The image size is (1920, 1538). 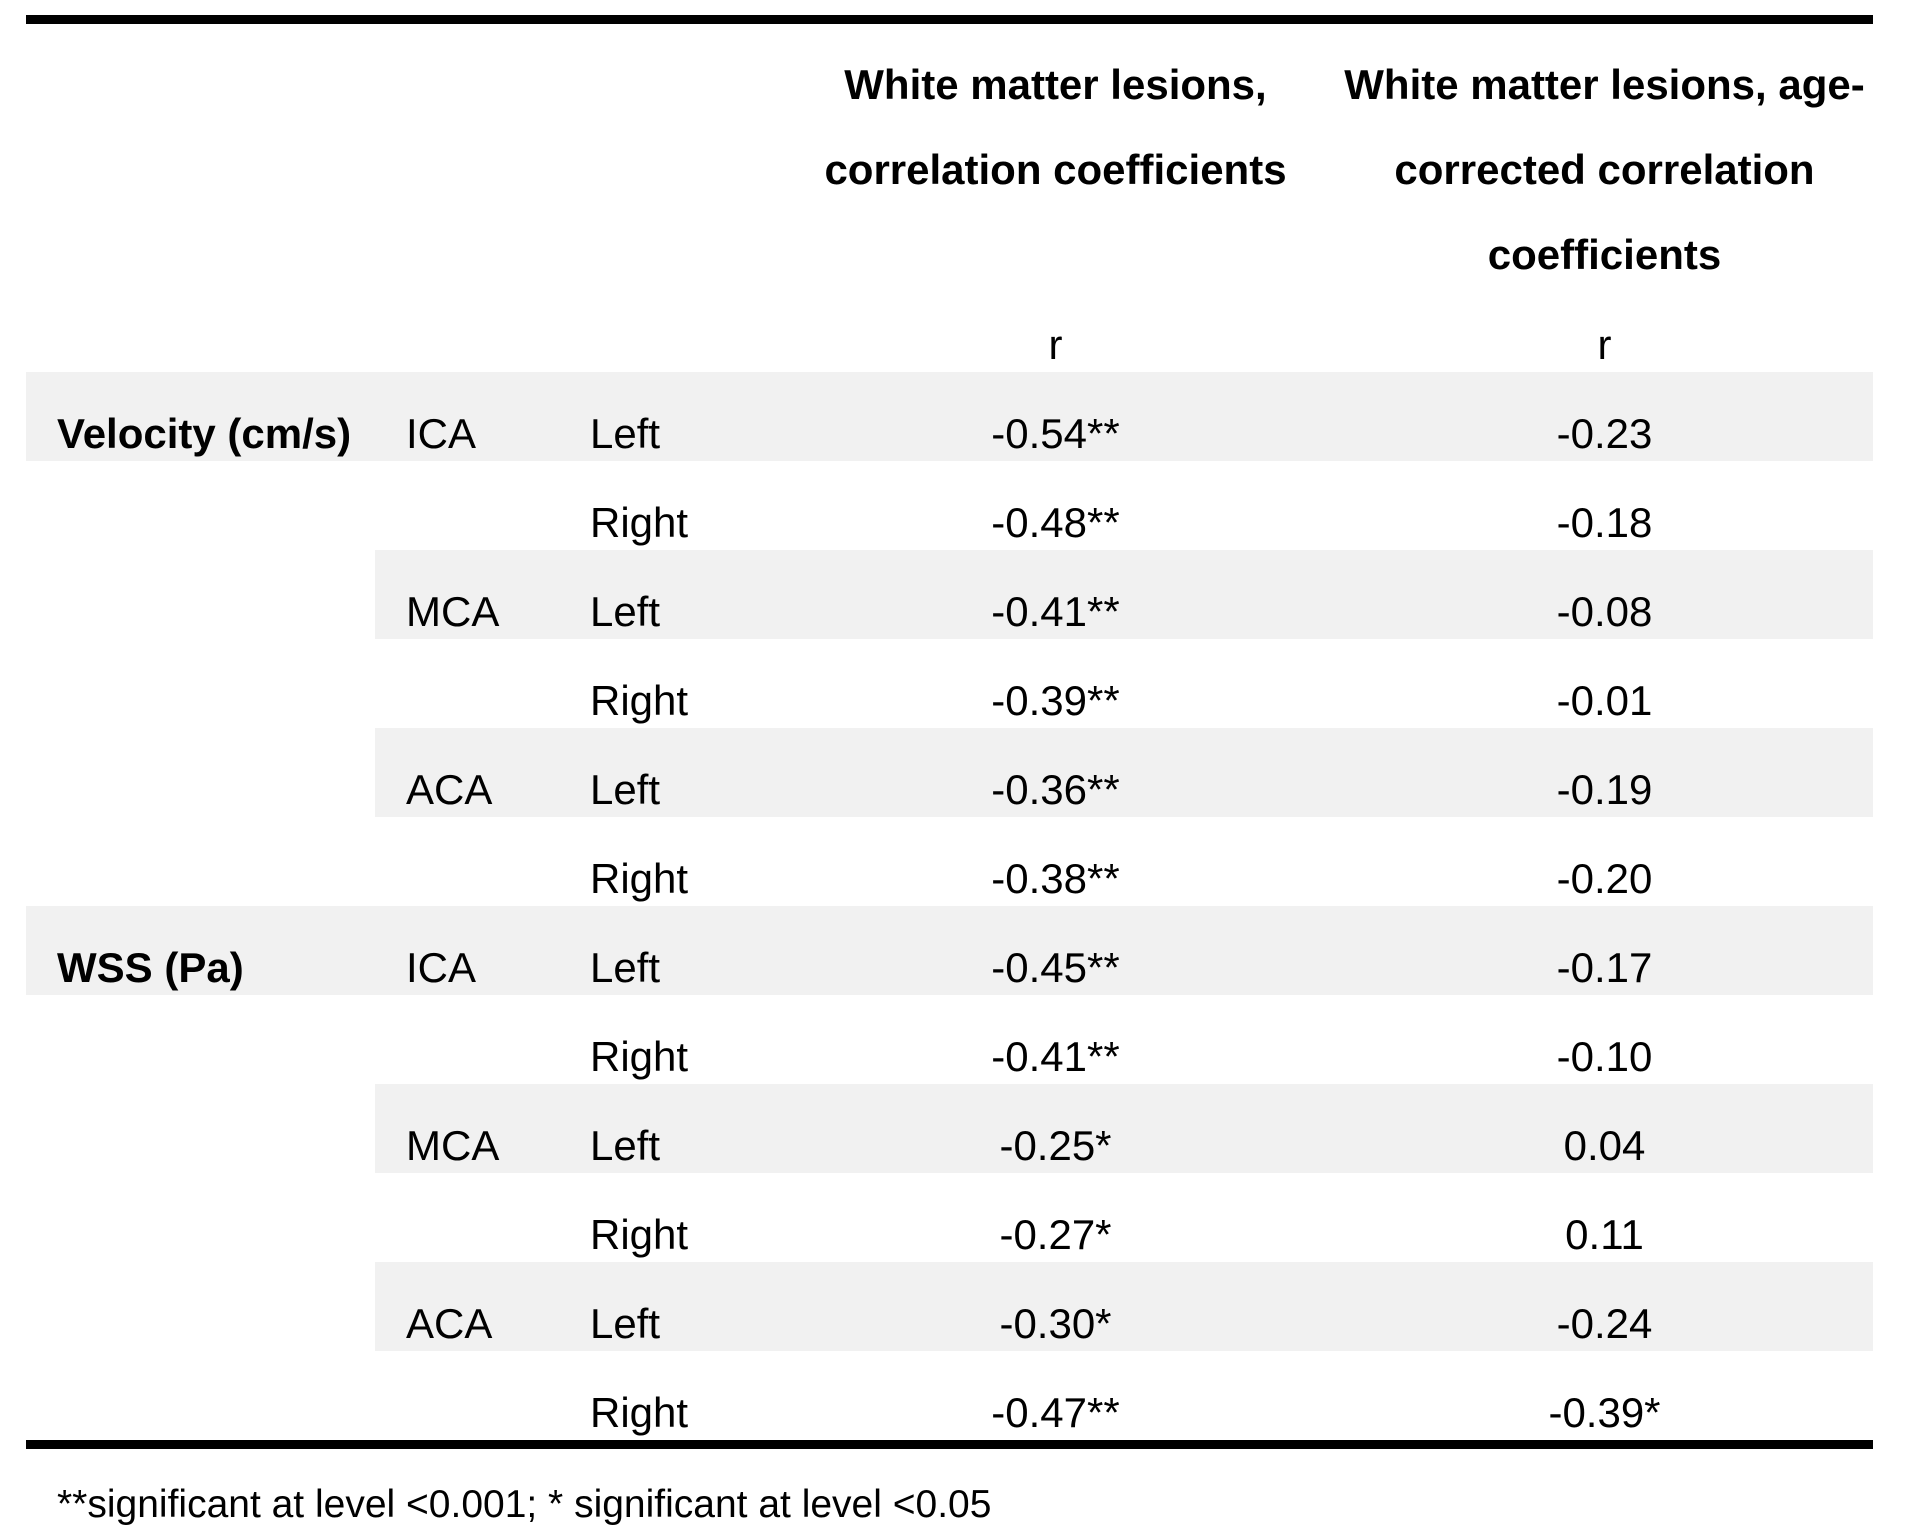 I want to click on table-row: MCA Left -0.41** -0.08, so click(x=949, y=594).